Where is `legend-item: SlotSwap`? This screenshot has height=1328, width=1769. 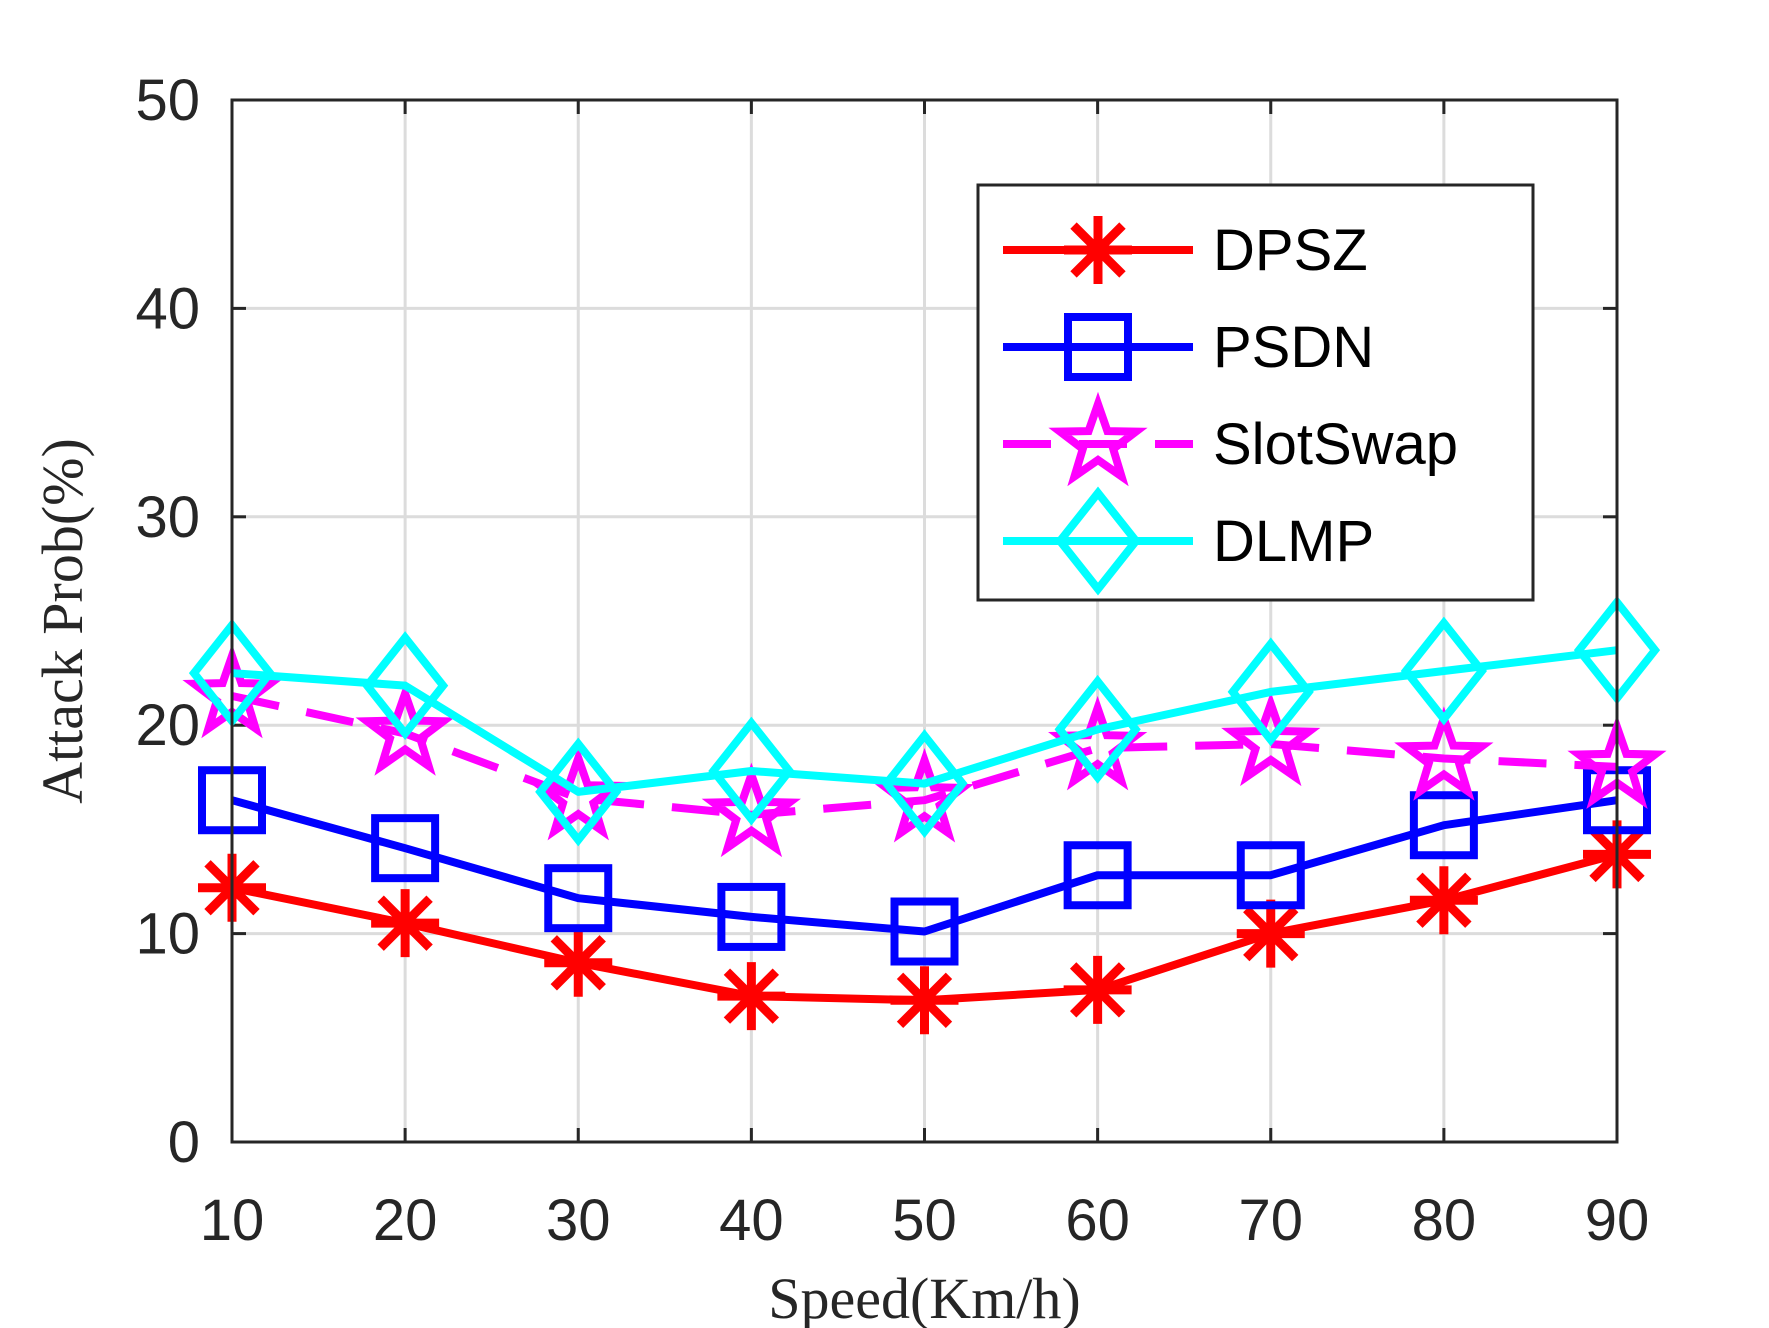 legend-item: SlotSwap is located at coordinates (1230, 439).